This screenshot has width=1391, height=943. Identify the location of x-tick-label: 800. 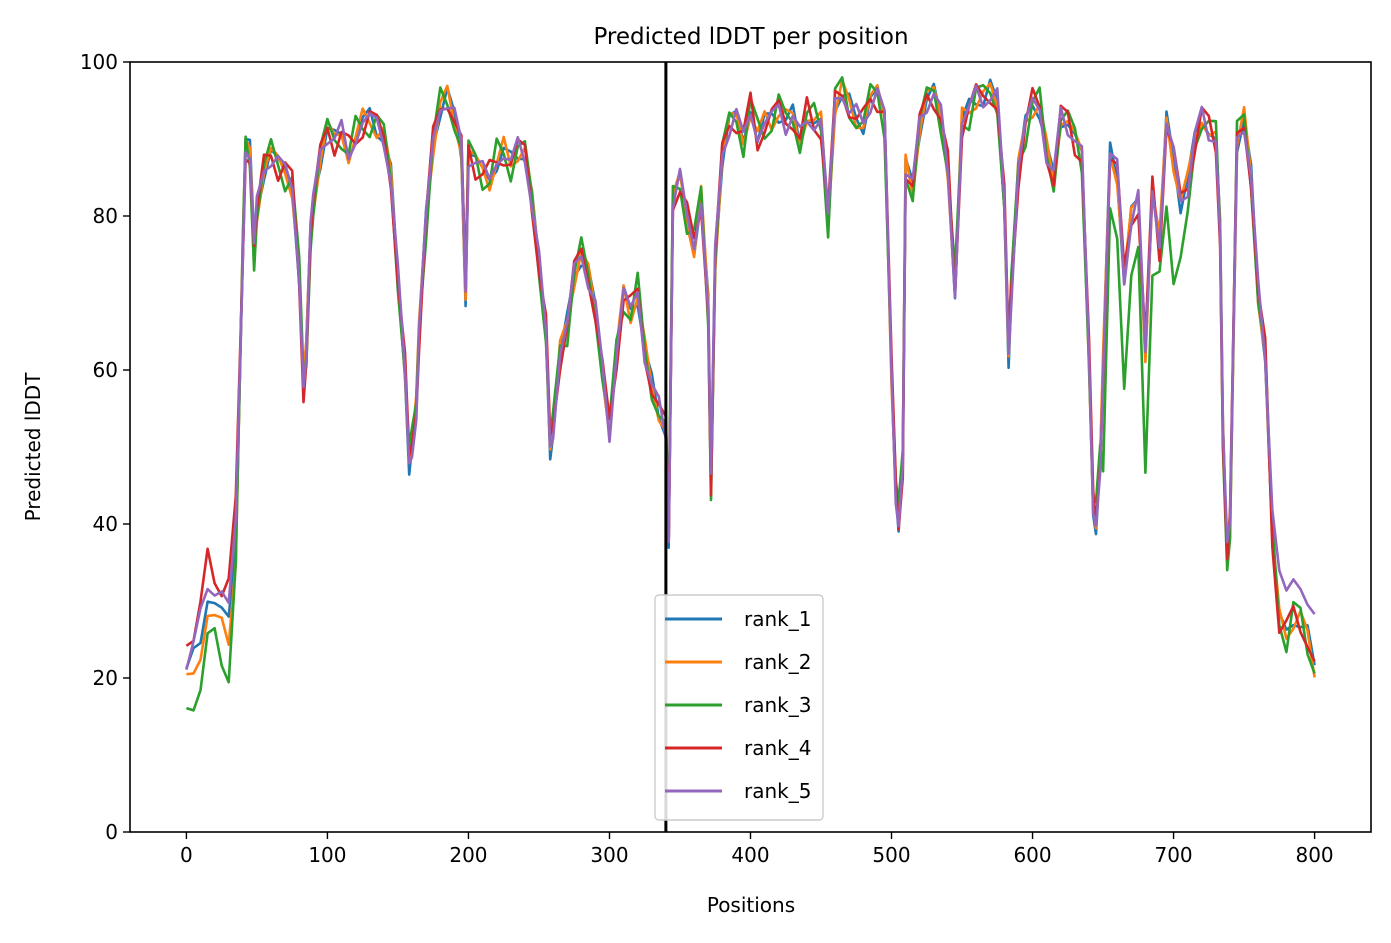
(1314, 855).